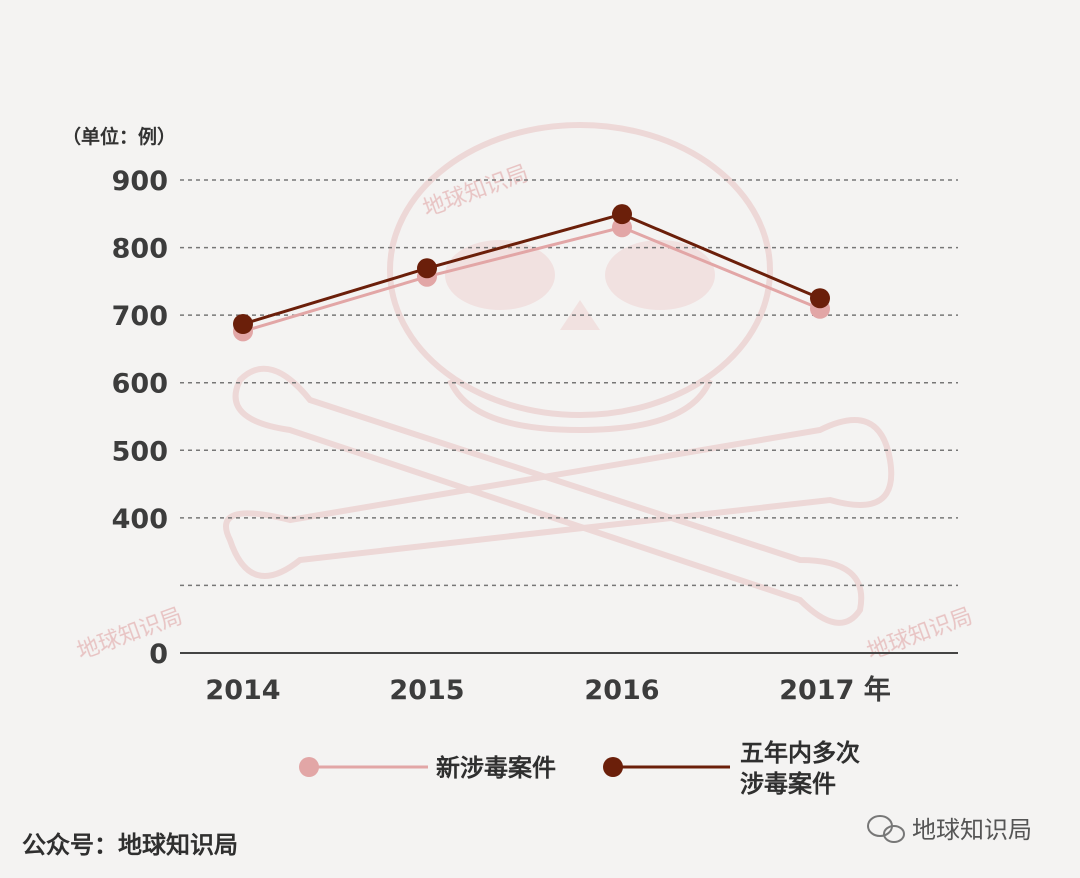  What do you see at coordinates (788, 784) in the screenshot?
I see `legend-label-series-1-line-2: 涉毒案件` at bounding box center [788, 784].